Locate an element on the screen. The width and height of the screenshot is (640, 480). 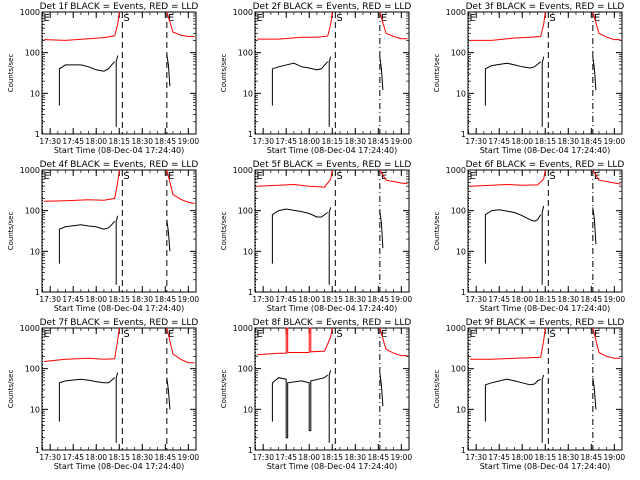
panel-title: Det 8f BLACK = Events, RED = LLD is located at coordinates (332, 323).